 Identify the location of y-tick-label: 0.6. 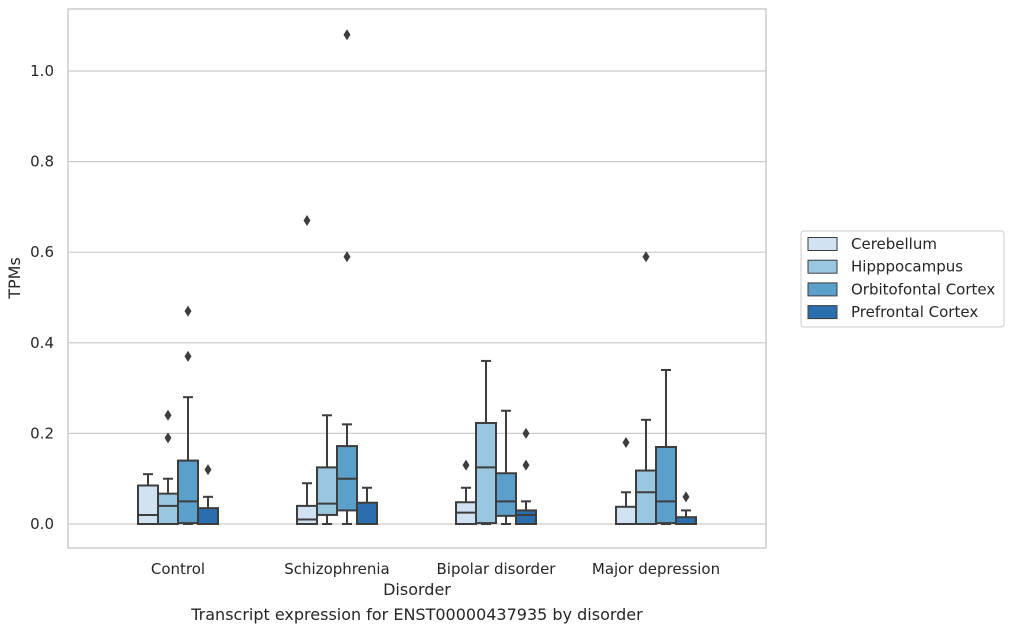
(42, 252).